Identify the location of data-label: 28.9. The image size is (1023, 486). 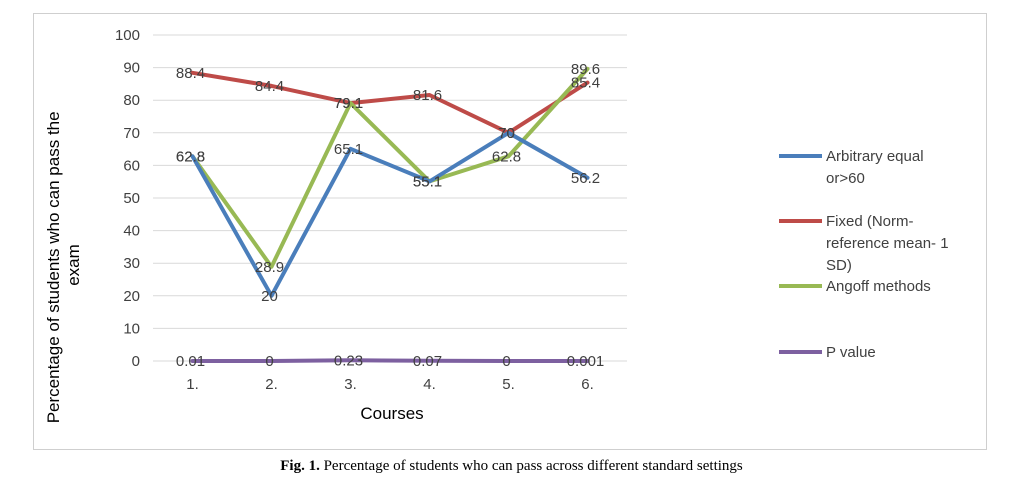
(269, 267).